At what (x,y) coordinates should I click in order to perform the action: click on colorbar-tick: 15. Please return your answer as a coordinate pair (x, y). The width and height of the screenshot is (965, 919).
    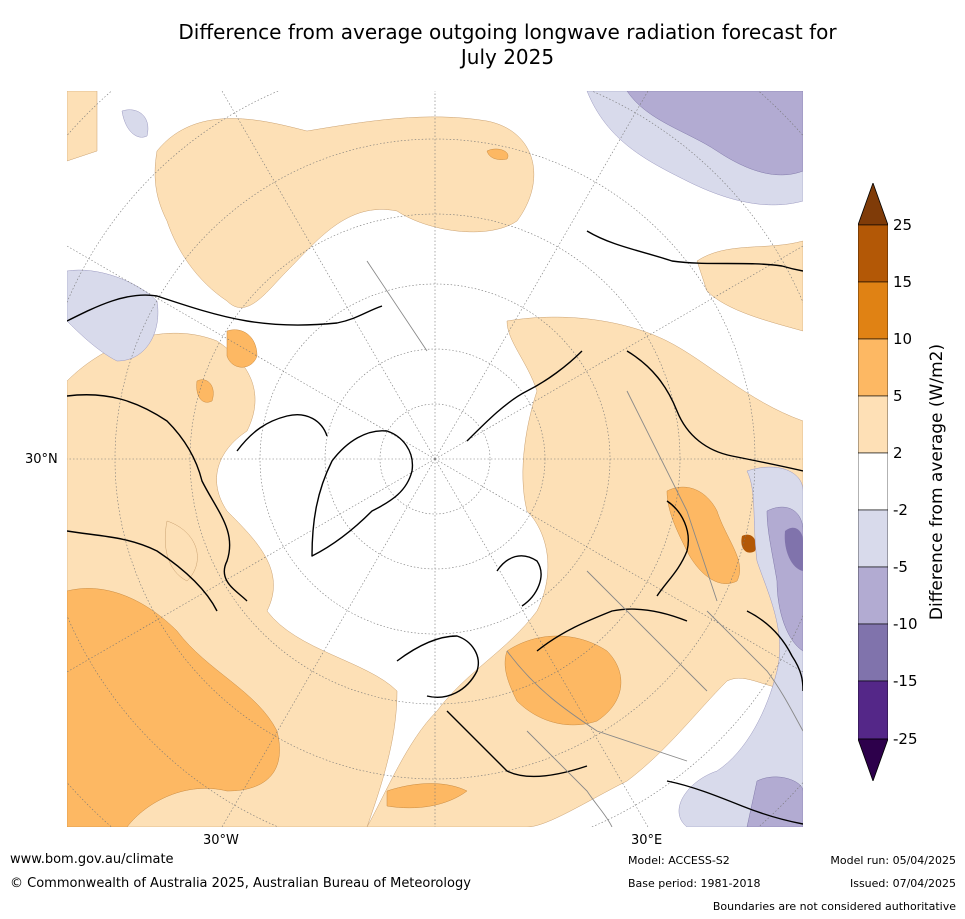
    Looking at the image, I should click on (903, 282).